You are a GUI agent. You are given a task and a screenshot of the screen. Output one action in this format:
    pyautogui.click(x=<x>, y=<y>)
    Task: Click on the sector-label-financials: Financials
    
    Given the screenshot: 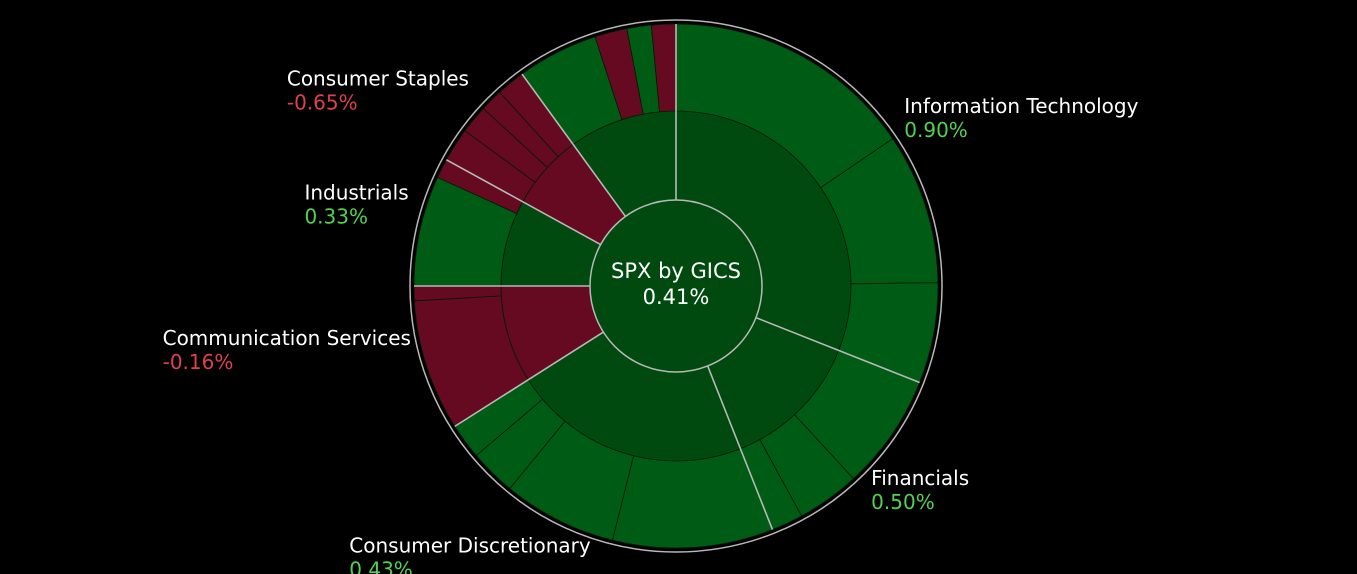 What is the action you would take?
    pyautogui.click(x=920, y=478)
    